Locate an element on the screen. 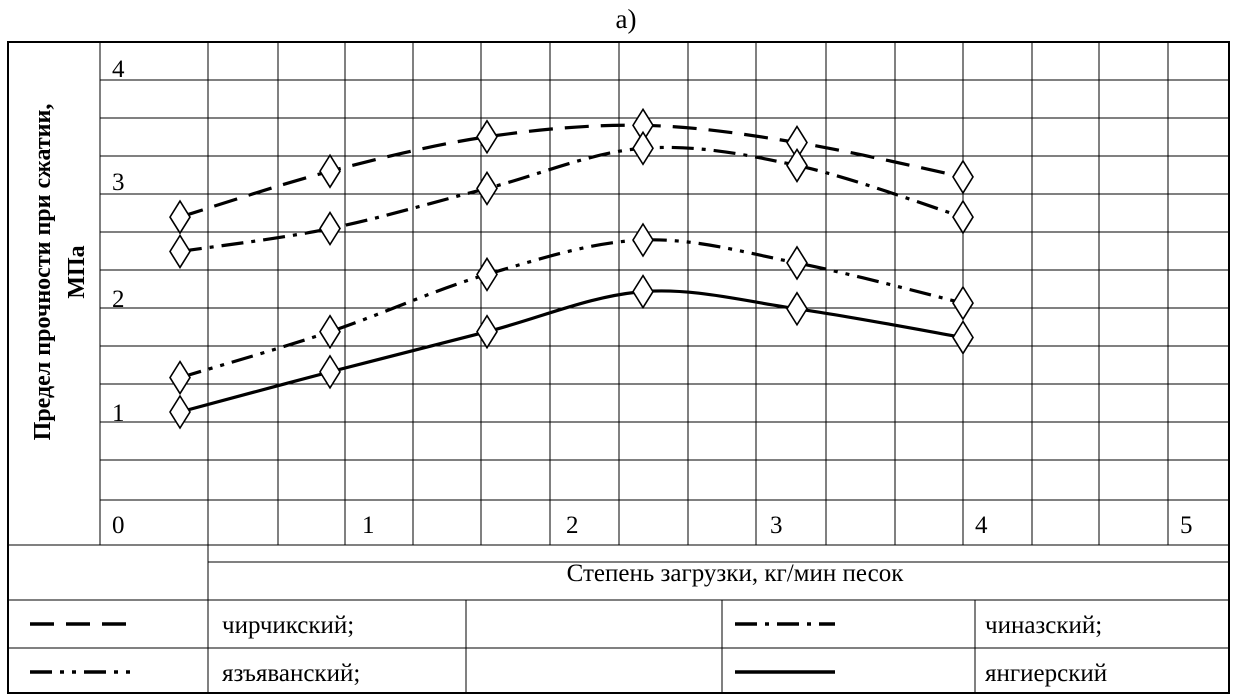 The height and width of the screenshot is (697, 1239). legend-label: чирчикский; is located at coordinates (288, 625).